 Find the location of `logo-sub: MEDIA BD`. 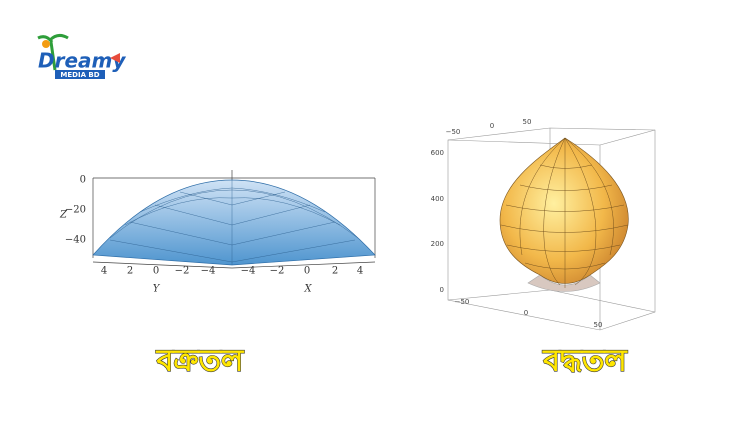

logo-sub: MEDIA BD is located at coordinates (79, 75).